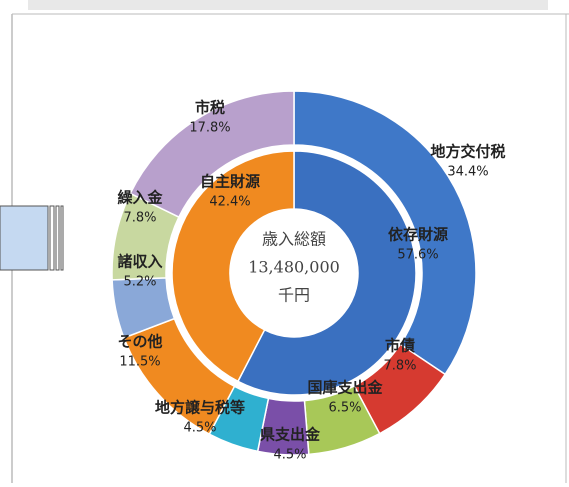 Image resolution: width=569 pixels, height=487 pixels. What do you see at coordinates (467, 172) in the screenshot?
I see `segment-value: 34.4%` at bounding box center [467, 172].